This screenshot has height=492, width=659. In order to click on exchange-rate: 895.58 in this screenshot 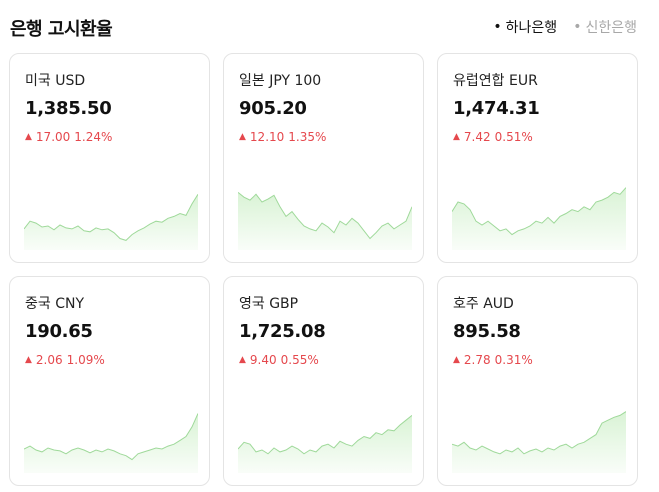, I will do `click(487, 331)`.